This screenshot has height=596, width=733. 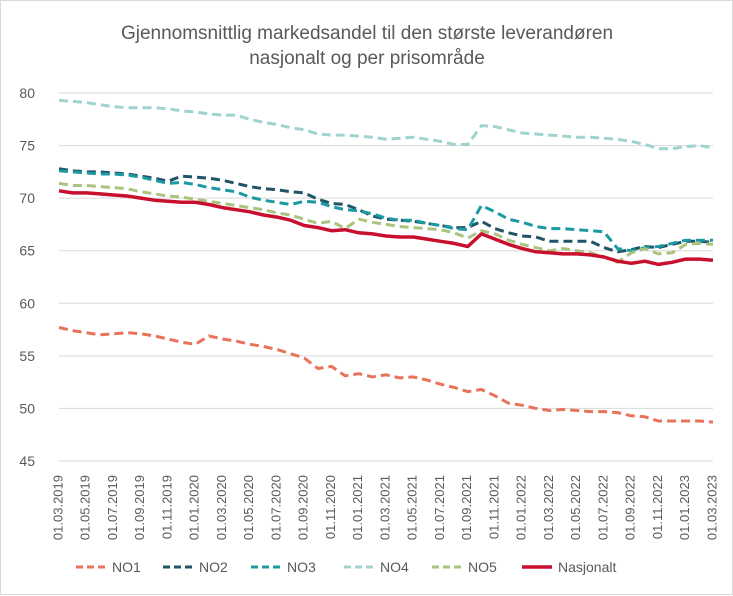 I want to click on x-tick-label: 01.01.2022, so click(x=521, y=507).